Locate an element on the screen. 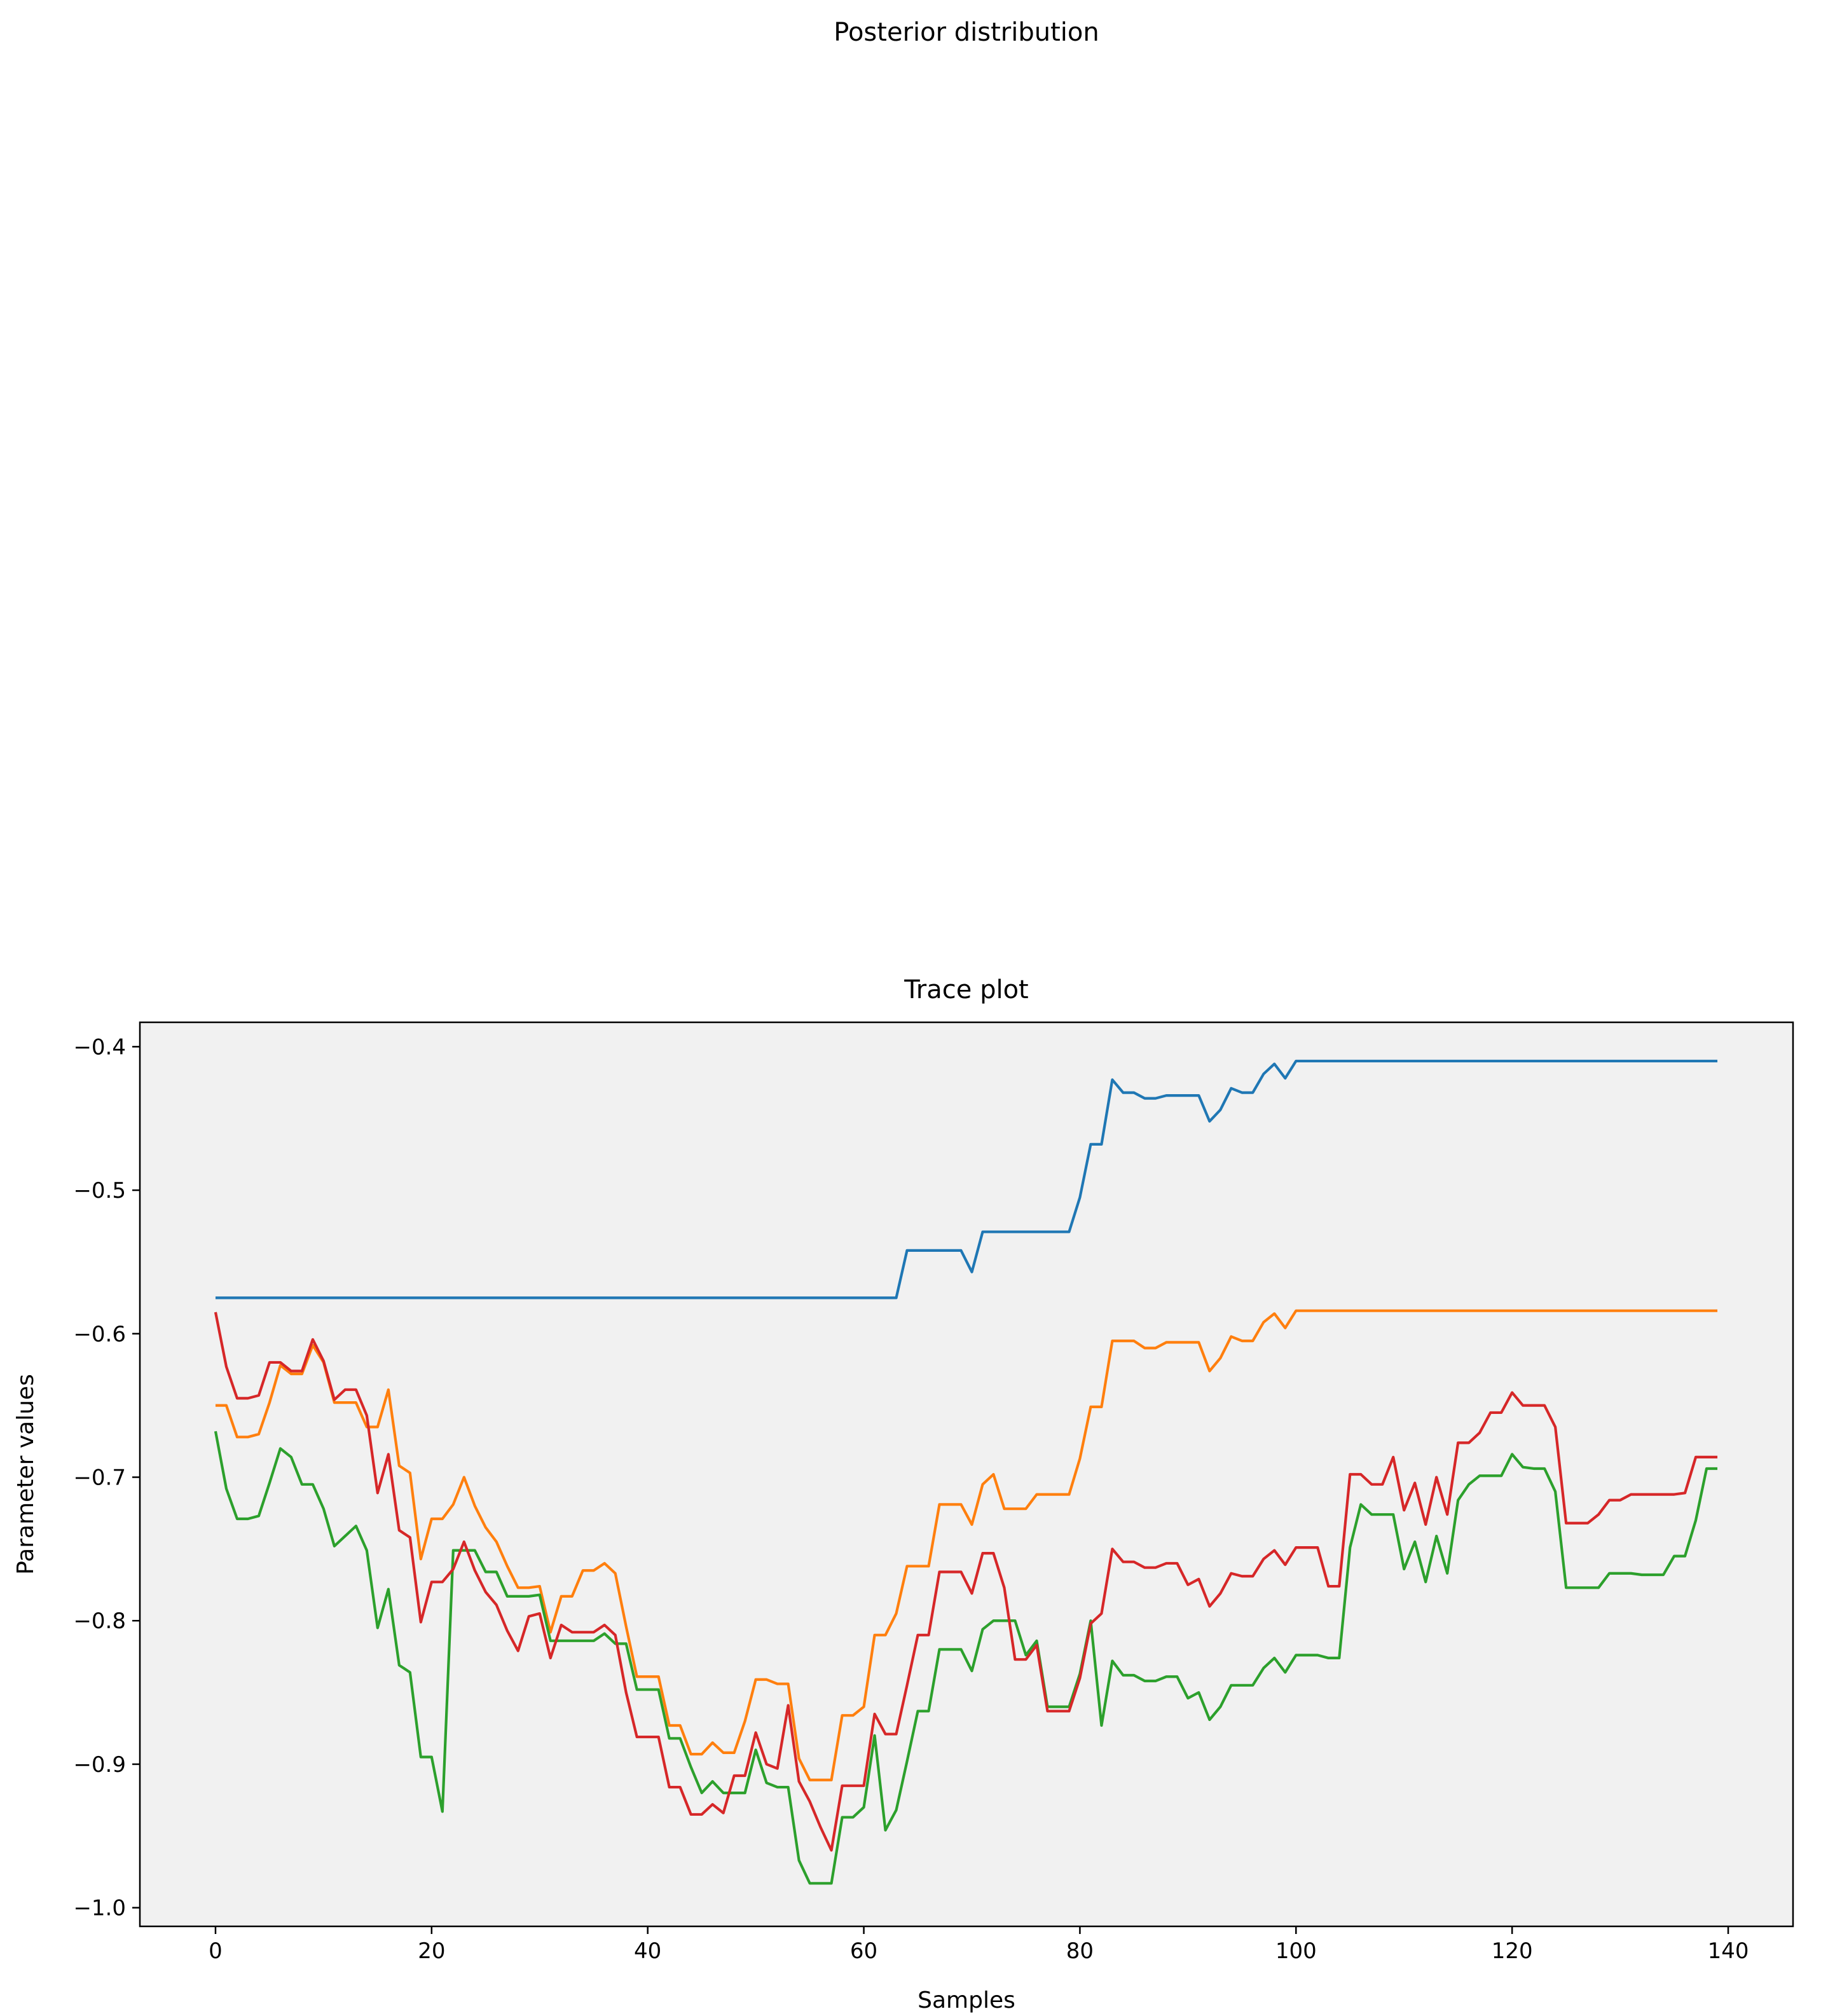  x-axis-label: Samples is located at coordinates (966, 2000).